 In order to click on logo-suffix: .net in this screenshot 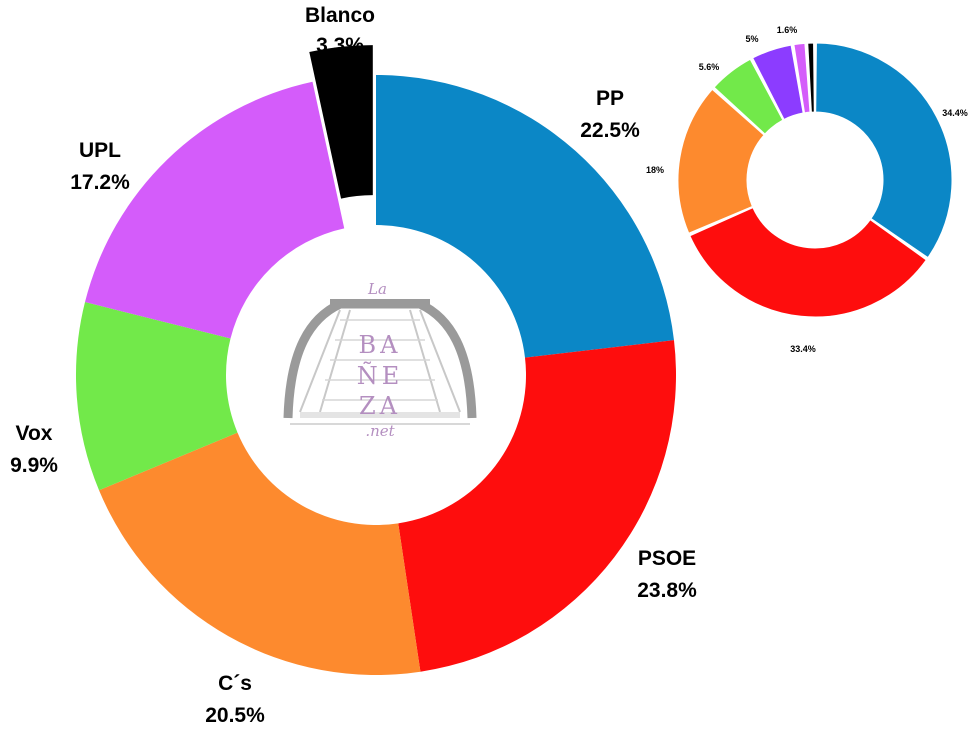, I will do `click(380, 431)`.